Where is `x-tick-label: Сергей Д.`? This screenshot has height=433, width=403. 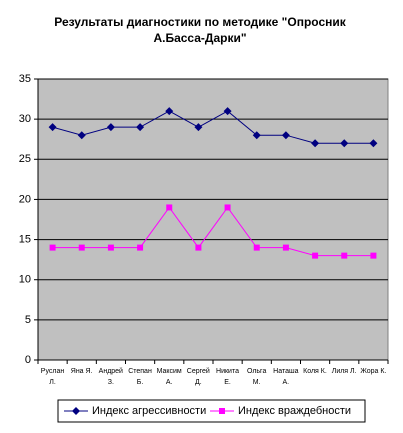 x-tick-label: Сергей Д. is located at coordinates (198, 377).